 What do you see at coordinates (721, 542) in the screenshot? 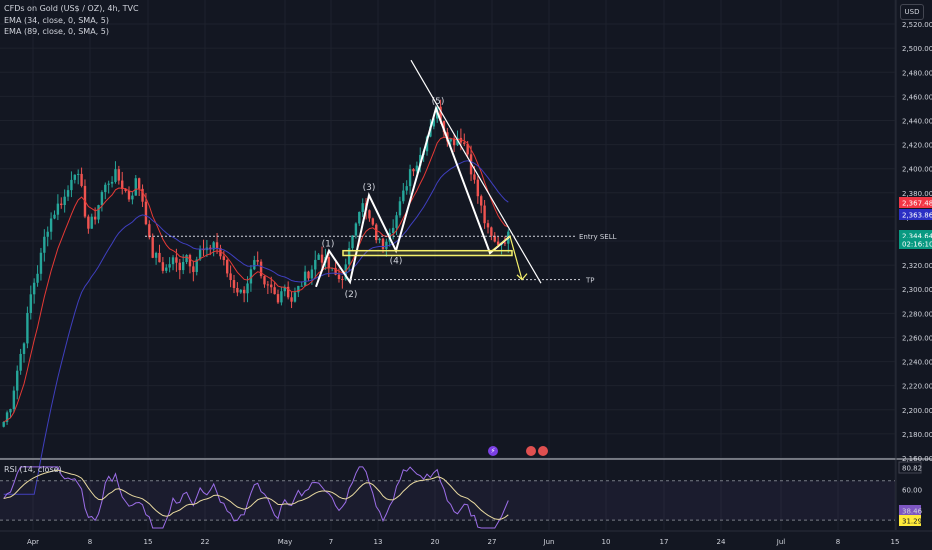
I see `time-tick-label: 24` at bounding box center [721, 542].